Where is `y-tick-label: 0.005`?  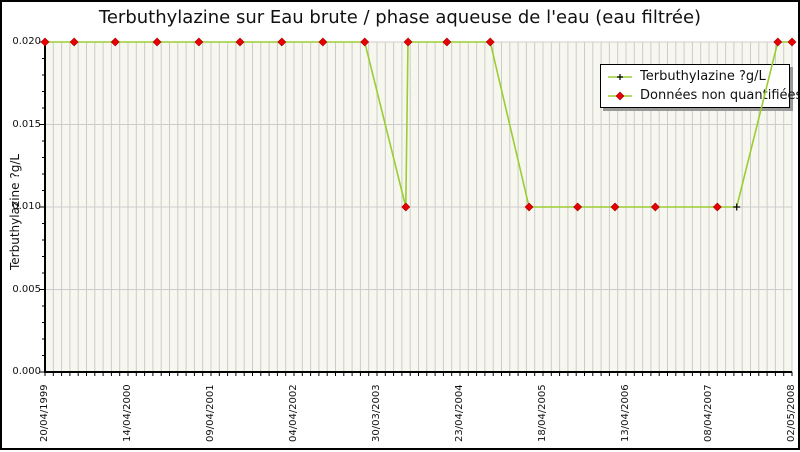 y-tick-label: 0.005 is located at coordinates (26, 289).